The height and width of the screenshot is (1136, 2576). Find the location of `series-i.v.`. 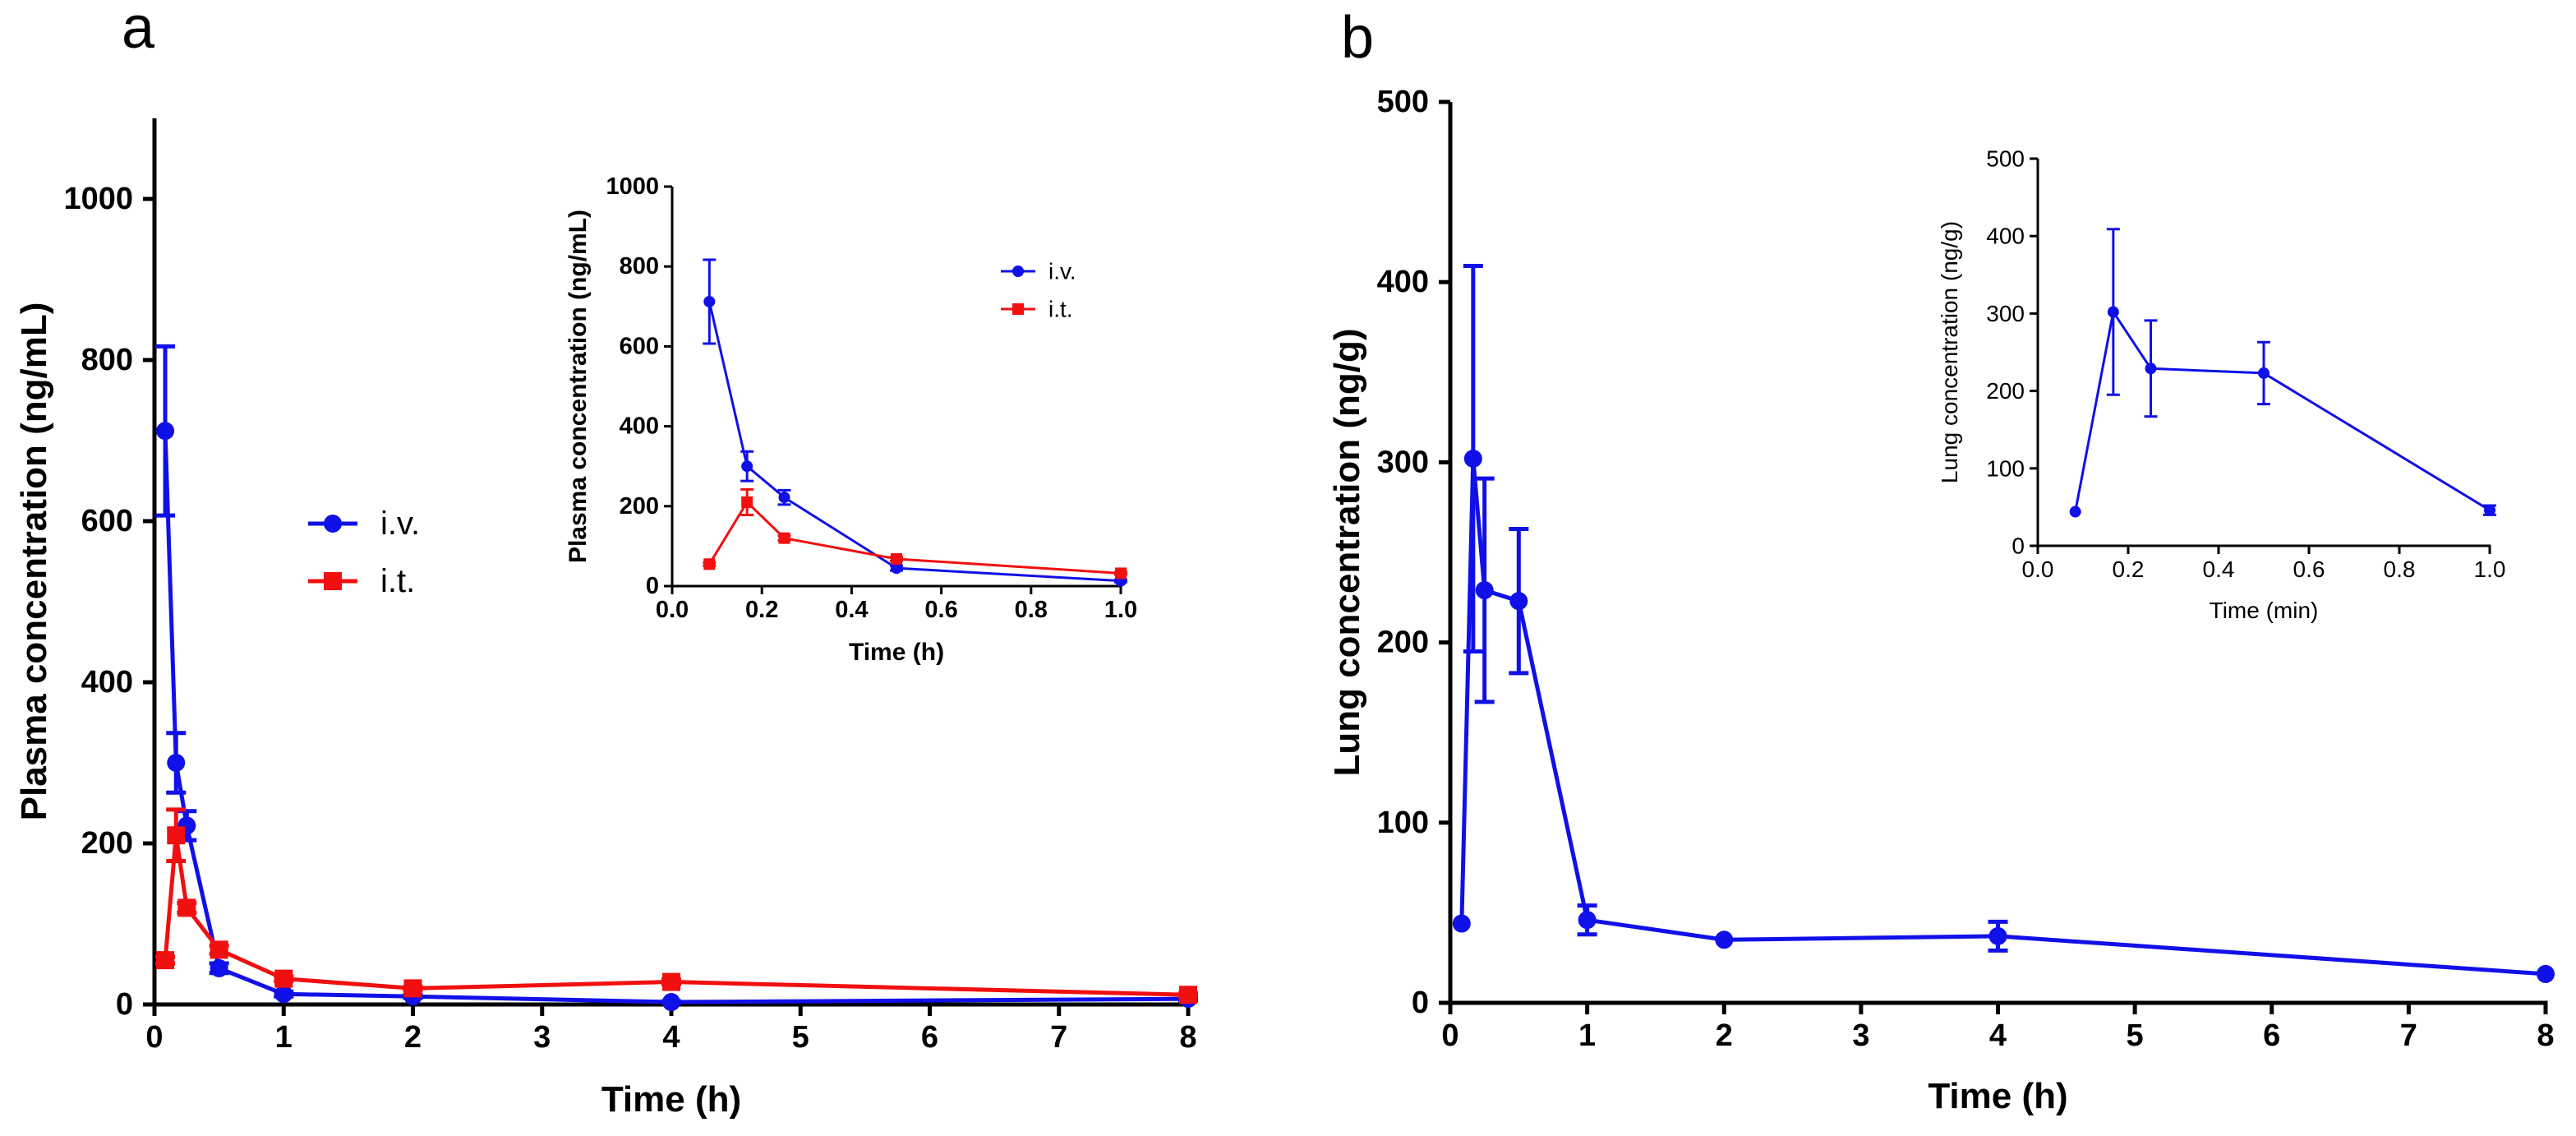

series-i.v. is located at coordinates (915, 422).